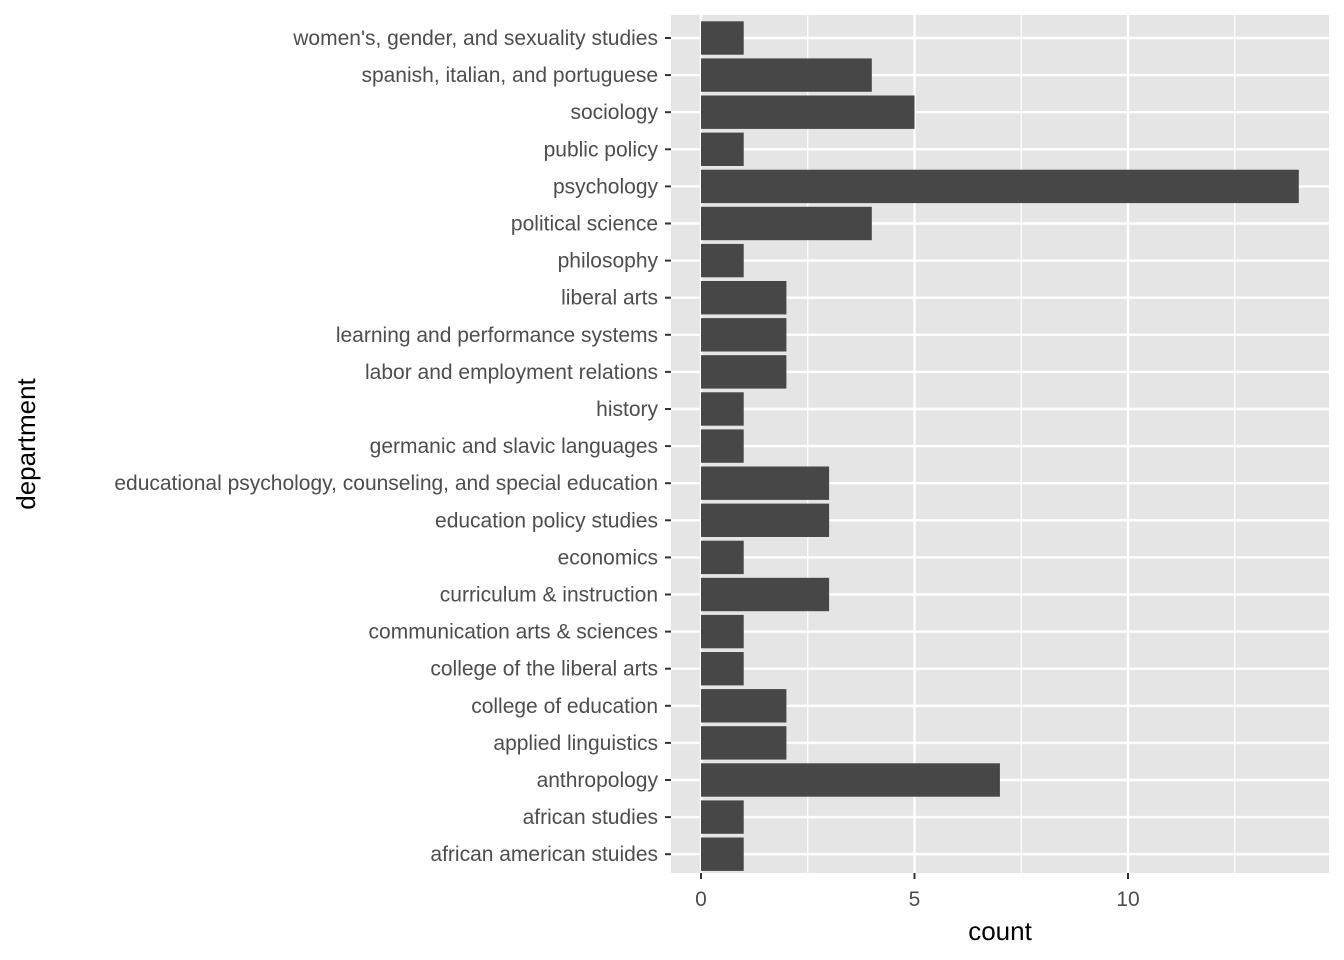 The height and width of the screenshot is (960, 1344). What do you see at coordinates (509, 75) in the screenshot?
I see `y-tick-label: spanish, italian, and portuguese` at bounding box center [509, 75].